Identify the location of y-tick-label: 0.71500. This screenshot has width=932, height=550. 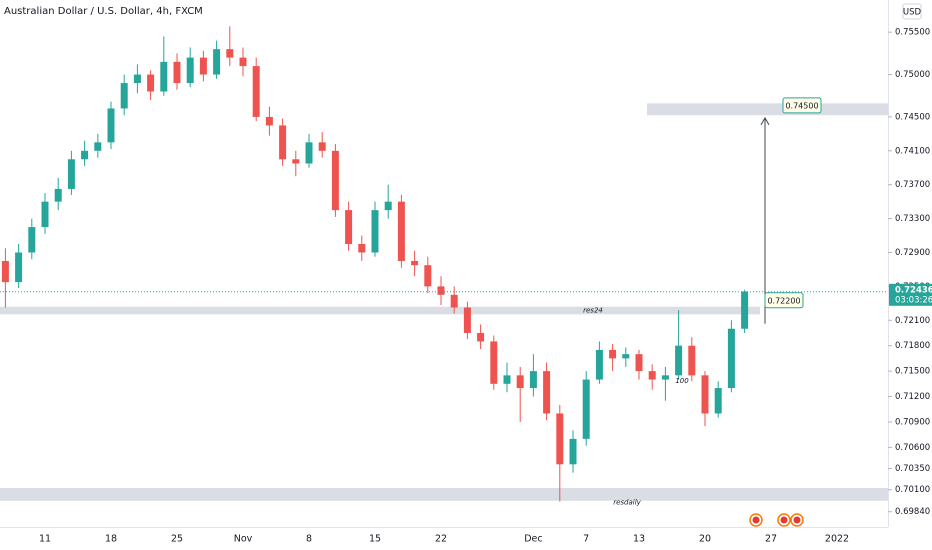
(912, 372).